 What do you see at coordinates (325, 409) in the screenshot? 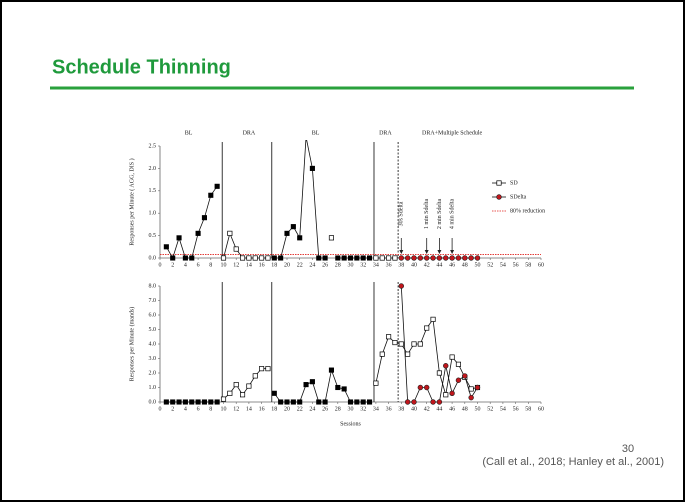
I see `x-tick-label: 26` at bounding box center [325, 409].